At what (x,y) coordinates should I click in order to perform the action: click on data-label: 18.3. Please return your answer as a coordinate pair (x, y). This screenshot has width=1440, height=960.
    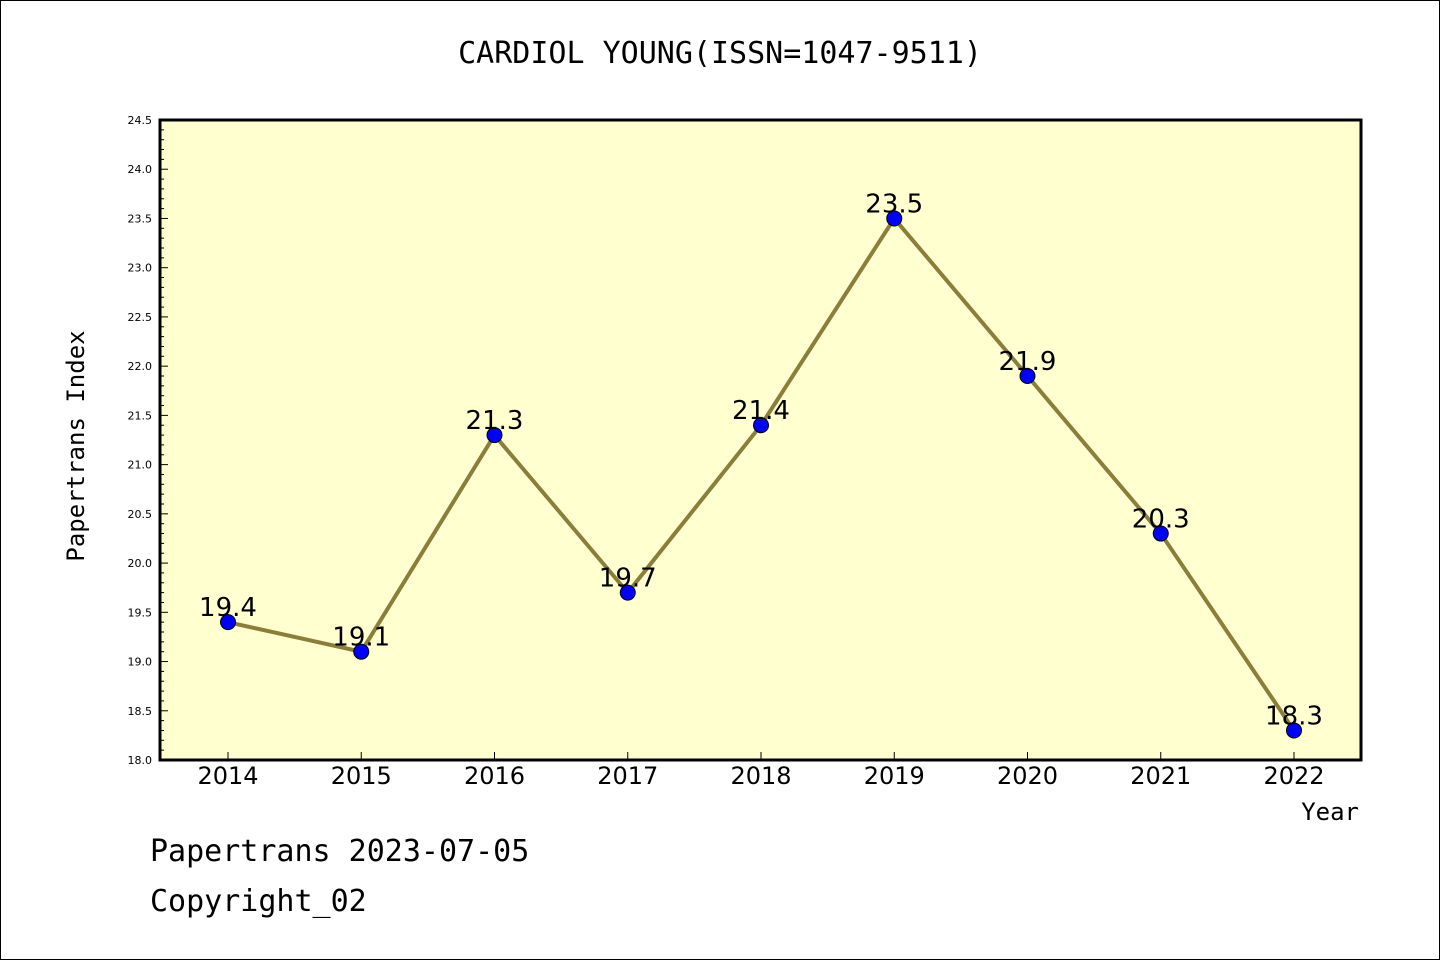
    Looking at the image, I should click on (1294, 716).